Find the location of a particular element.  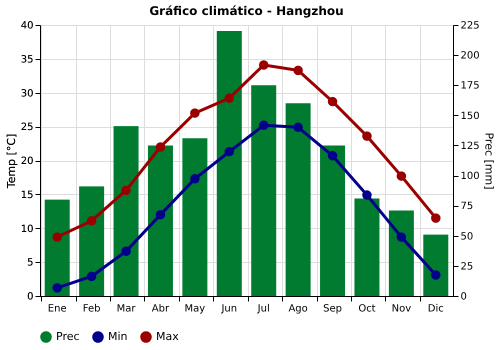

legend-label: Min is located at coordinates (118, 336).